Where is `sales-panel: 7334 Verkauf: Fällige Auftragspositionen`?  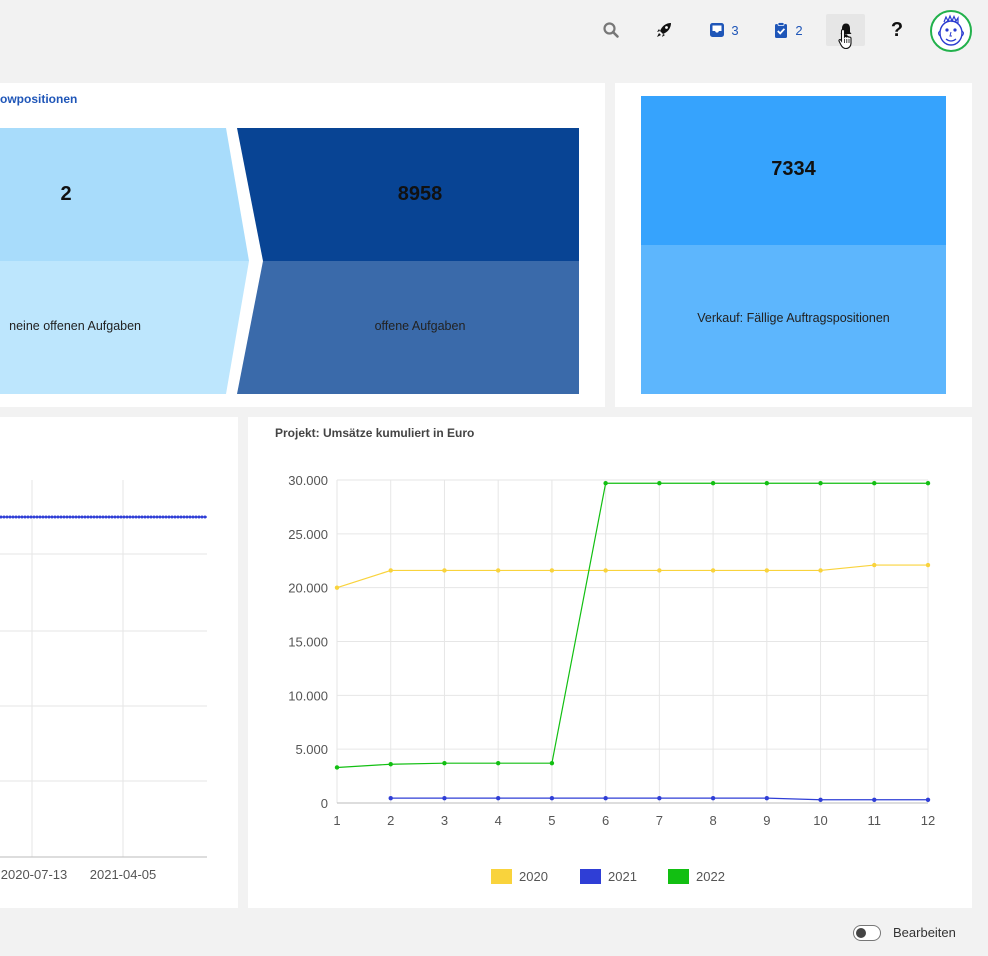 sales-panel: 7334 Verkauf: Fällige Auftragspositionen is located at coordinates (793, 245).